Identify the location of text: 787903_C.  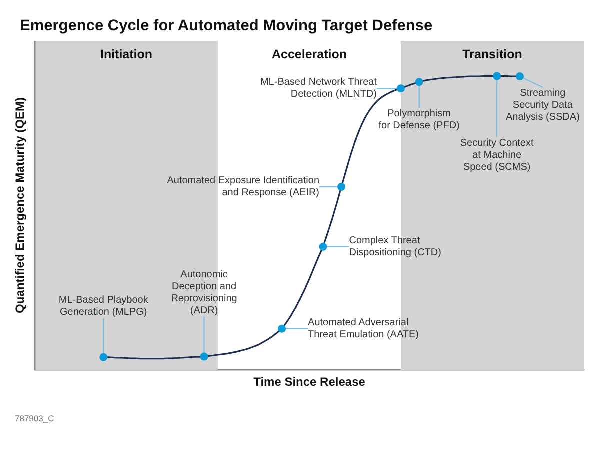
(34, 419).